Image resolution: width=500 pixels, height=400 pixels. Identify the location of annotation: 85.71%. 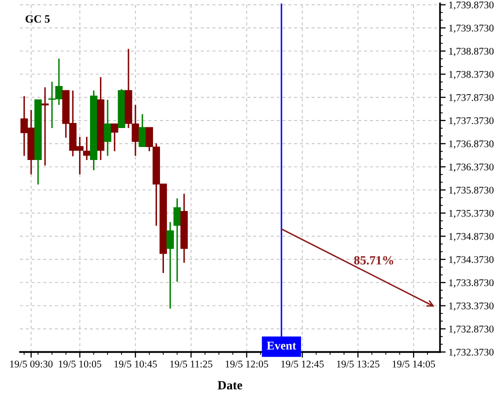
(374, 260).